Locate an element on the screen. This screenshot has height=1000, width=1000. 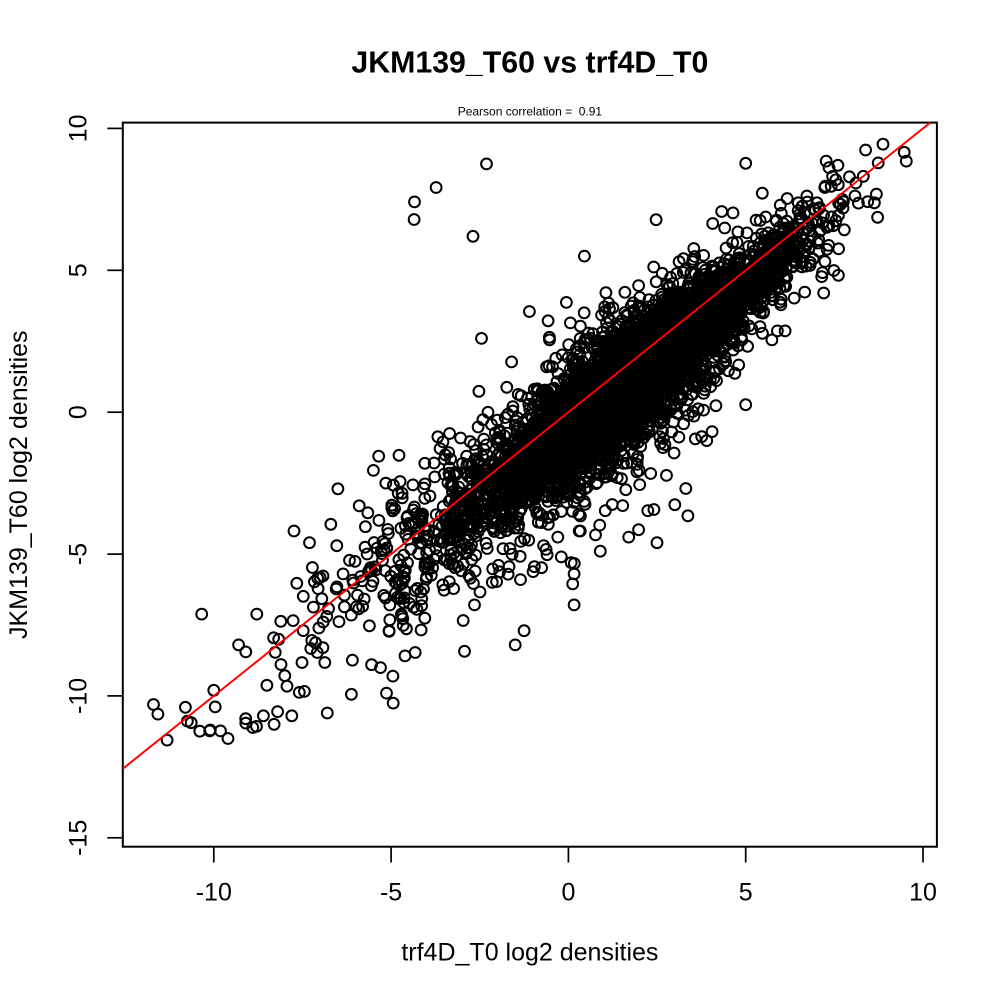
svg-text: Pearson correlation = 0.91 is located at coordinates (530, 112).